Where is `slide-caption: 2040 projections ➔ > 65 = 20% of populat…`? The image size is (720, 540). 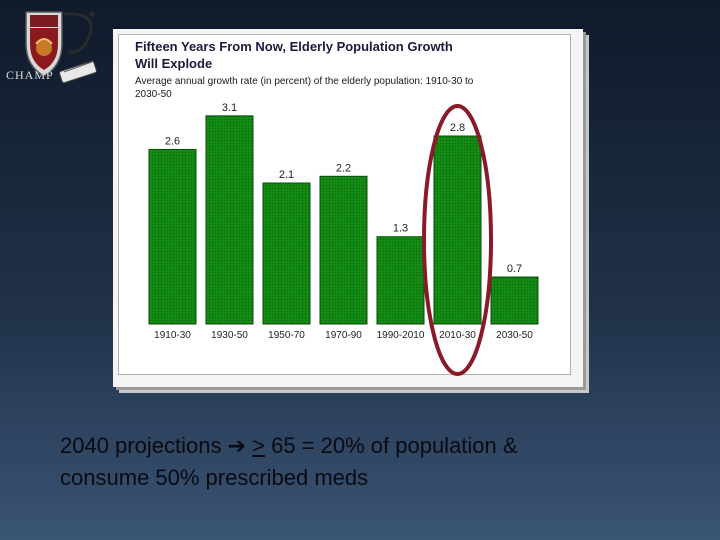 slide-caption: 2040 projections ➔ > 65 = 20% of populat… is located at coordinates (380, 461).